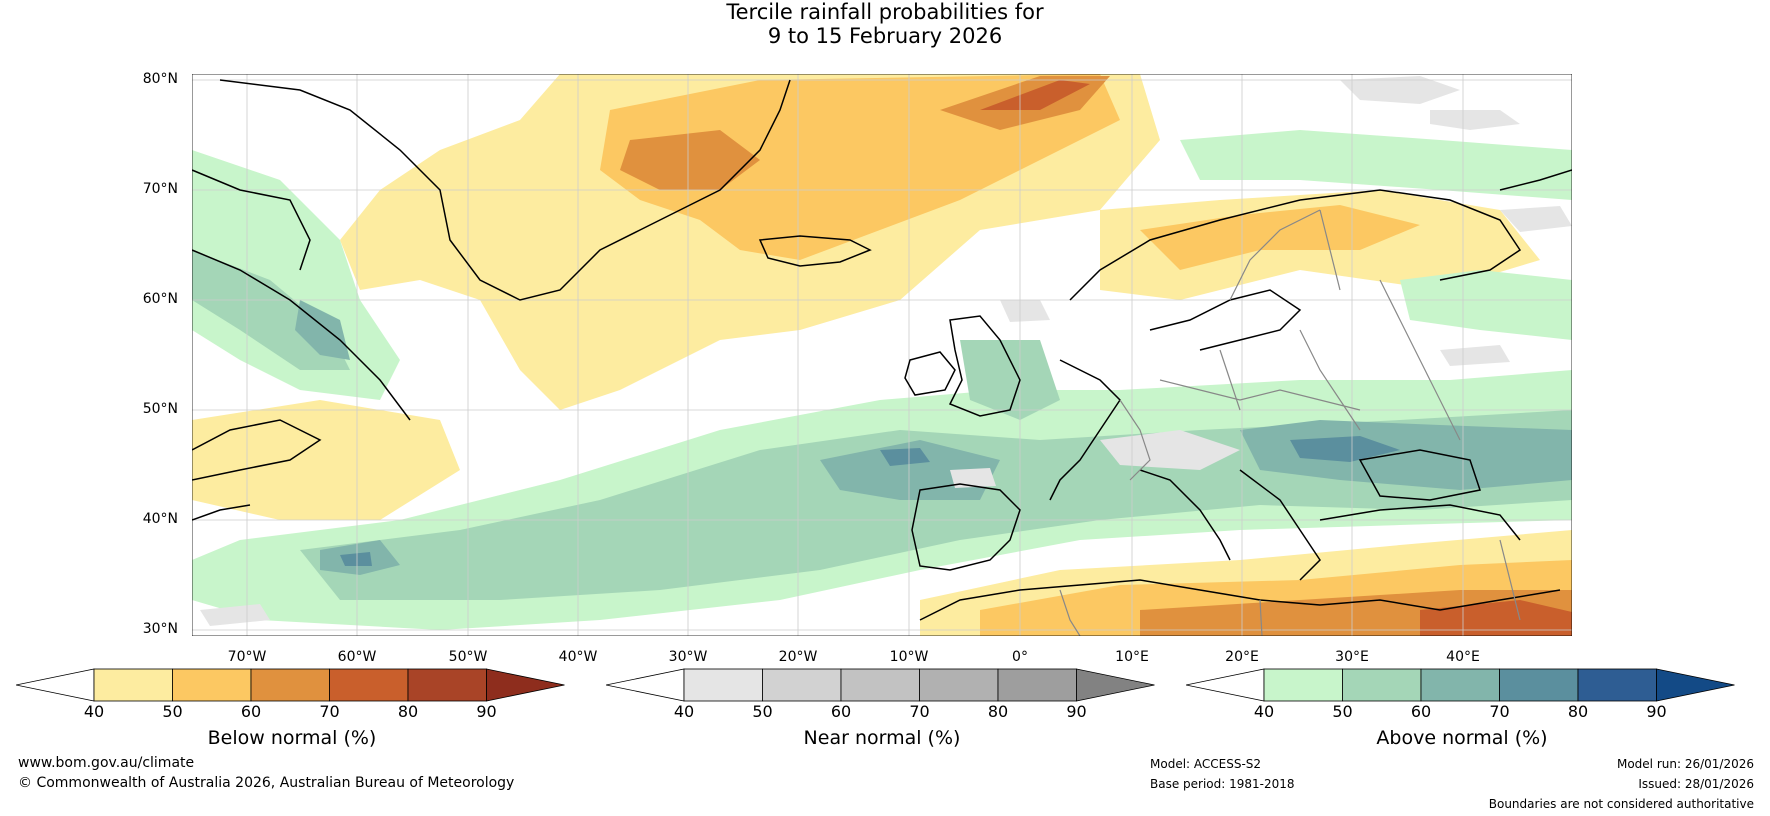  What do you see at coordinates (578, 657) in the screenshot?
I see `lon-label: 40°W` at bounding box center [578, 657].